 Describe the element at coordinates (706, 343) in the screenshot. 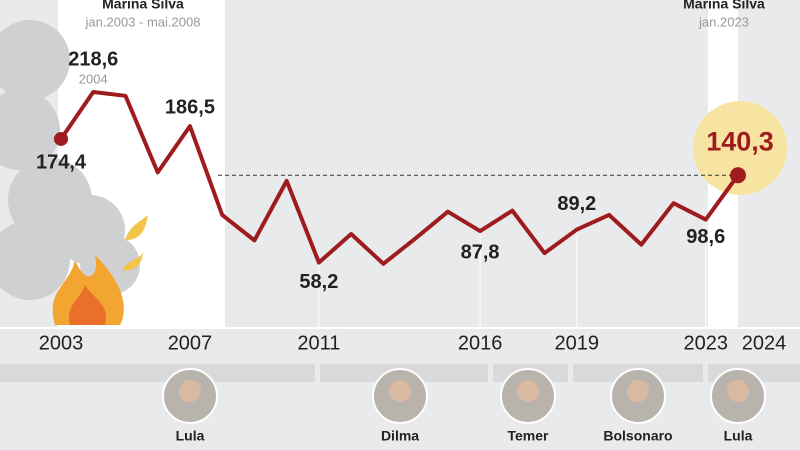

I see `x-tick-label: 2023` at that location.